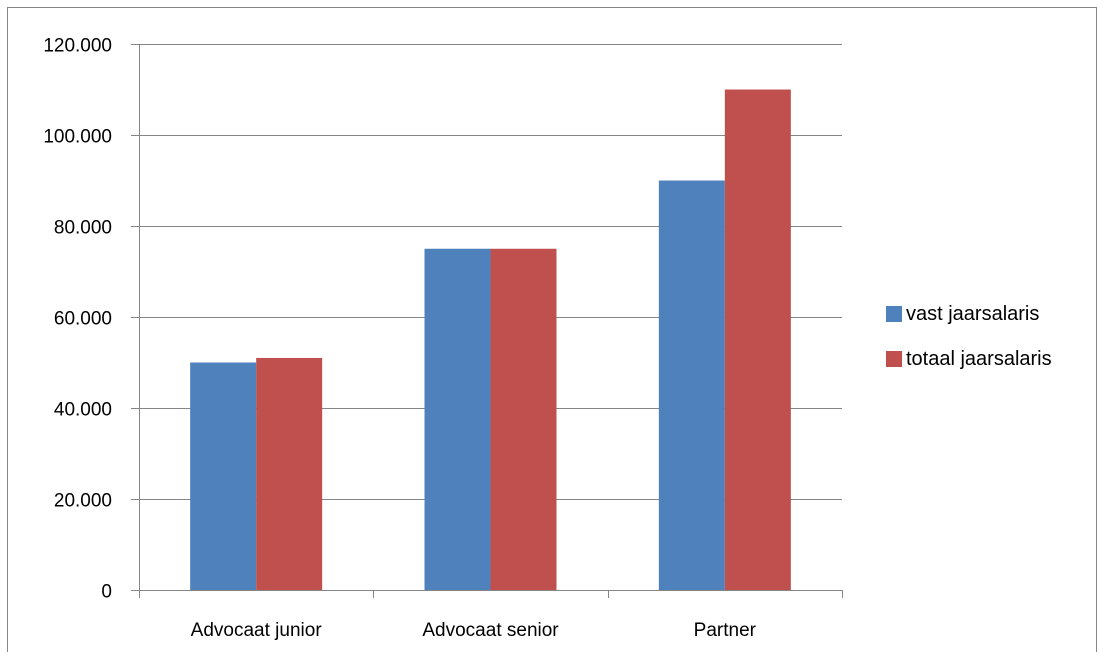  I want to click on y-tick-label: 80.000, so click(83, 228).